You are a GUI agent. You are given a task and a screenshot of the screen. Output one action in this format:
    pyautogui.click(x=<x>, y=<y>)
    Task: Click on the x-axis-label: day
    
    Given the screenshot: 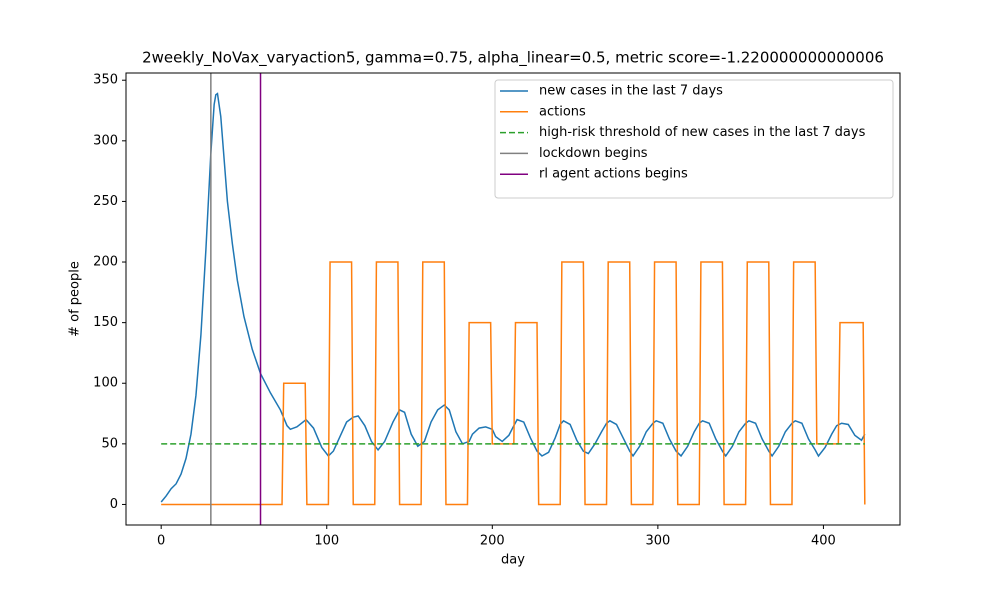 What is the action you would take?
    pyautogui.click(x=513, y=560)
    